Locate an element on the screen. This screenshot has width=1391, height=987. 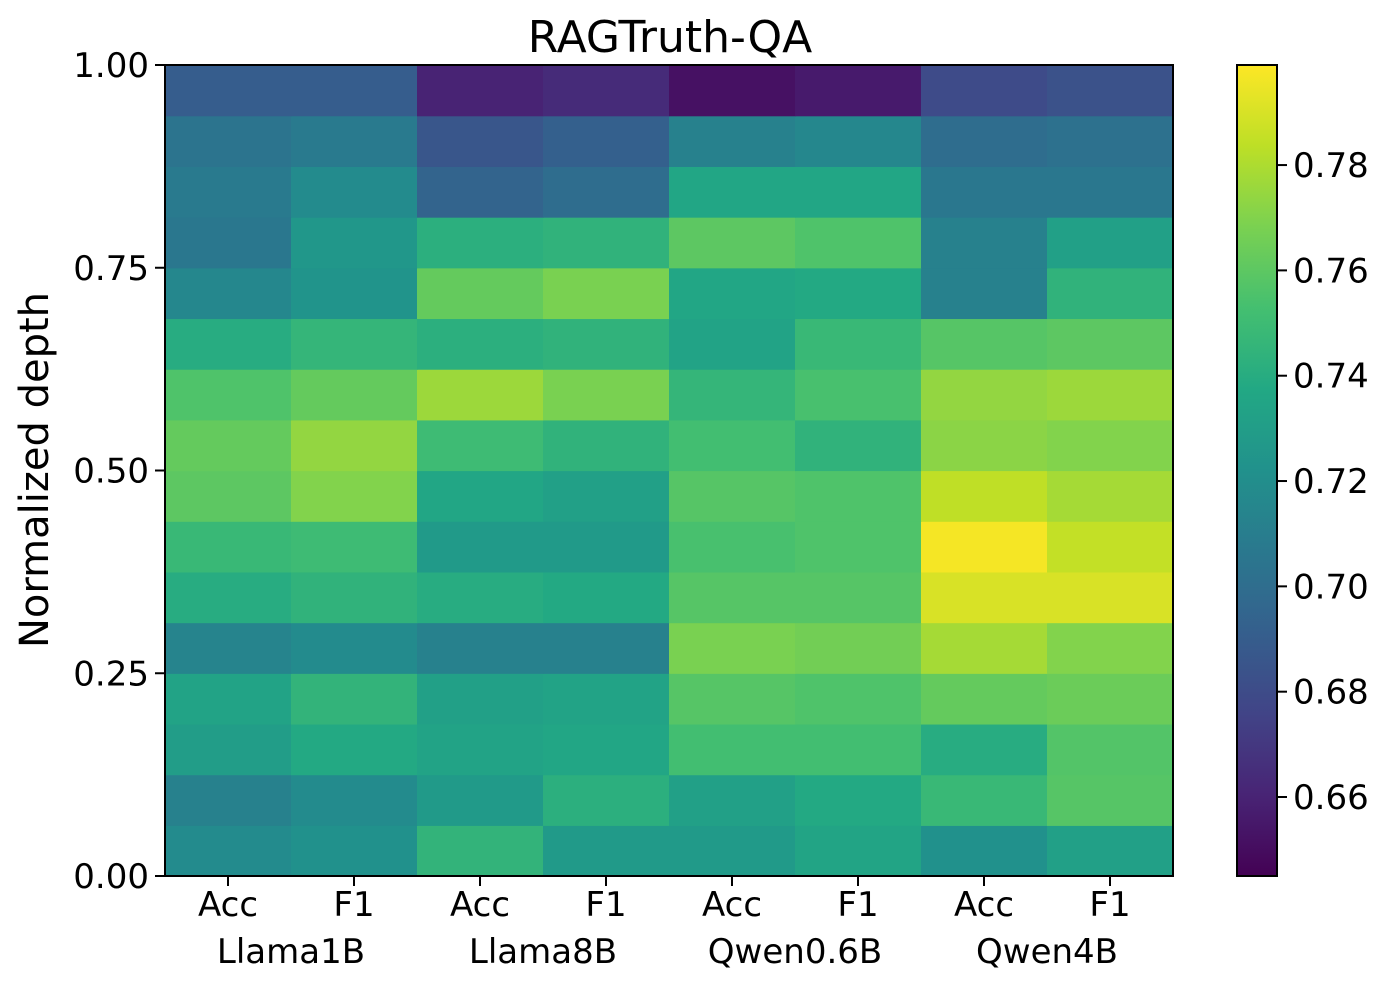
colorbar-tick-label: 0.68 is located at coordinates (1331, 693).